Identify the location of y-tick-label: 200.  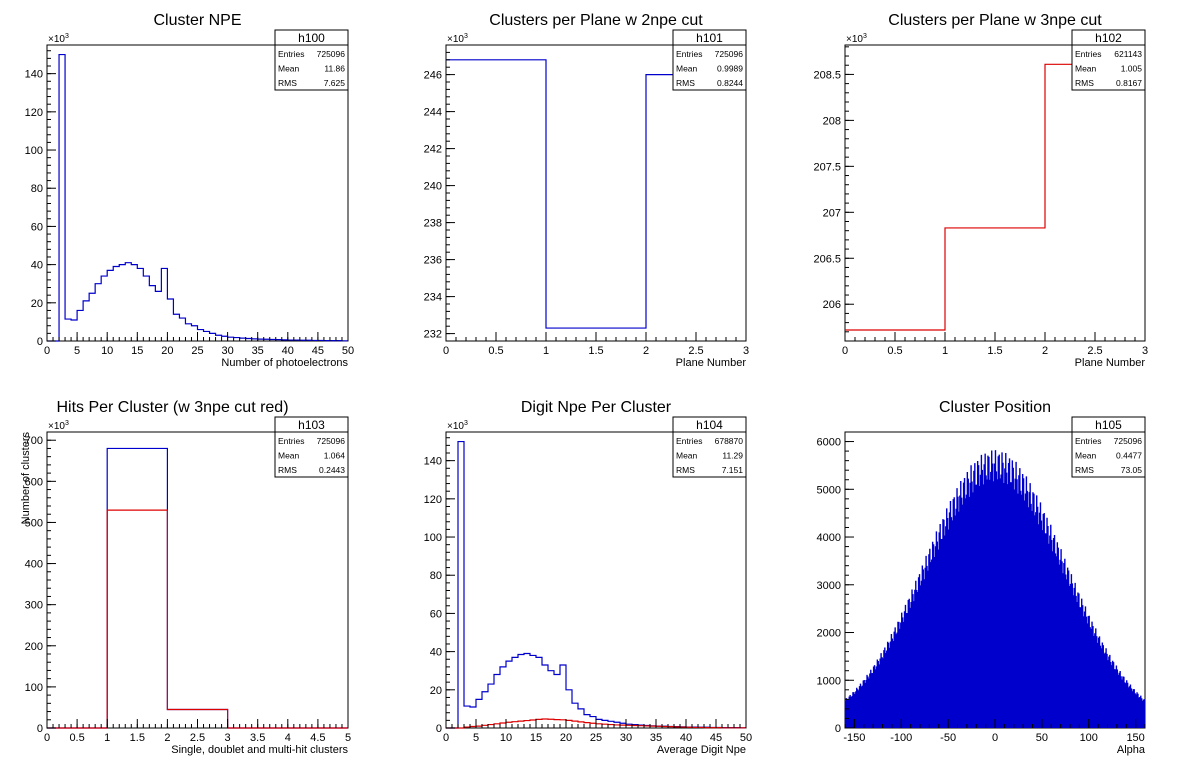
(34, 647).